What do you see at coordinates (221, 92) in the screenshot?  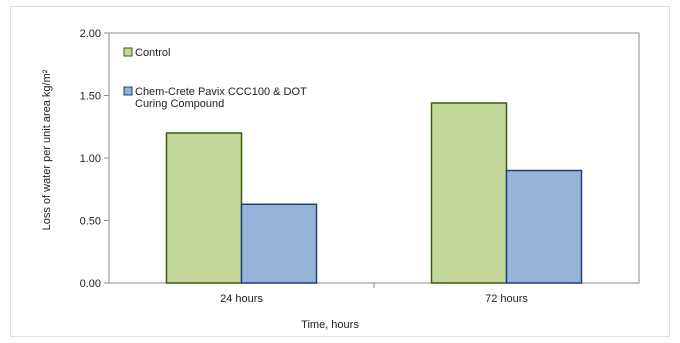 I see `legend-label: Chem-Crete Pavix CCC100 & DOT` at bounding box center [221, 92].